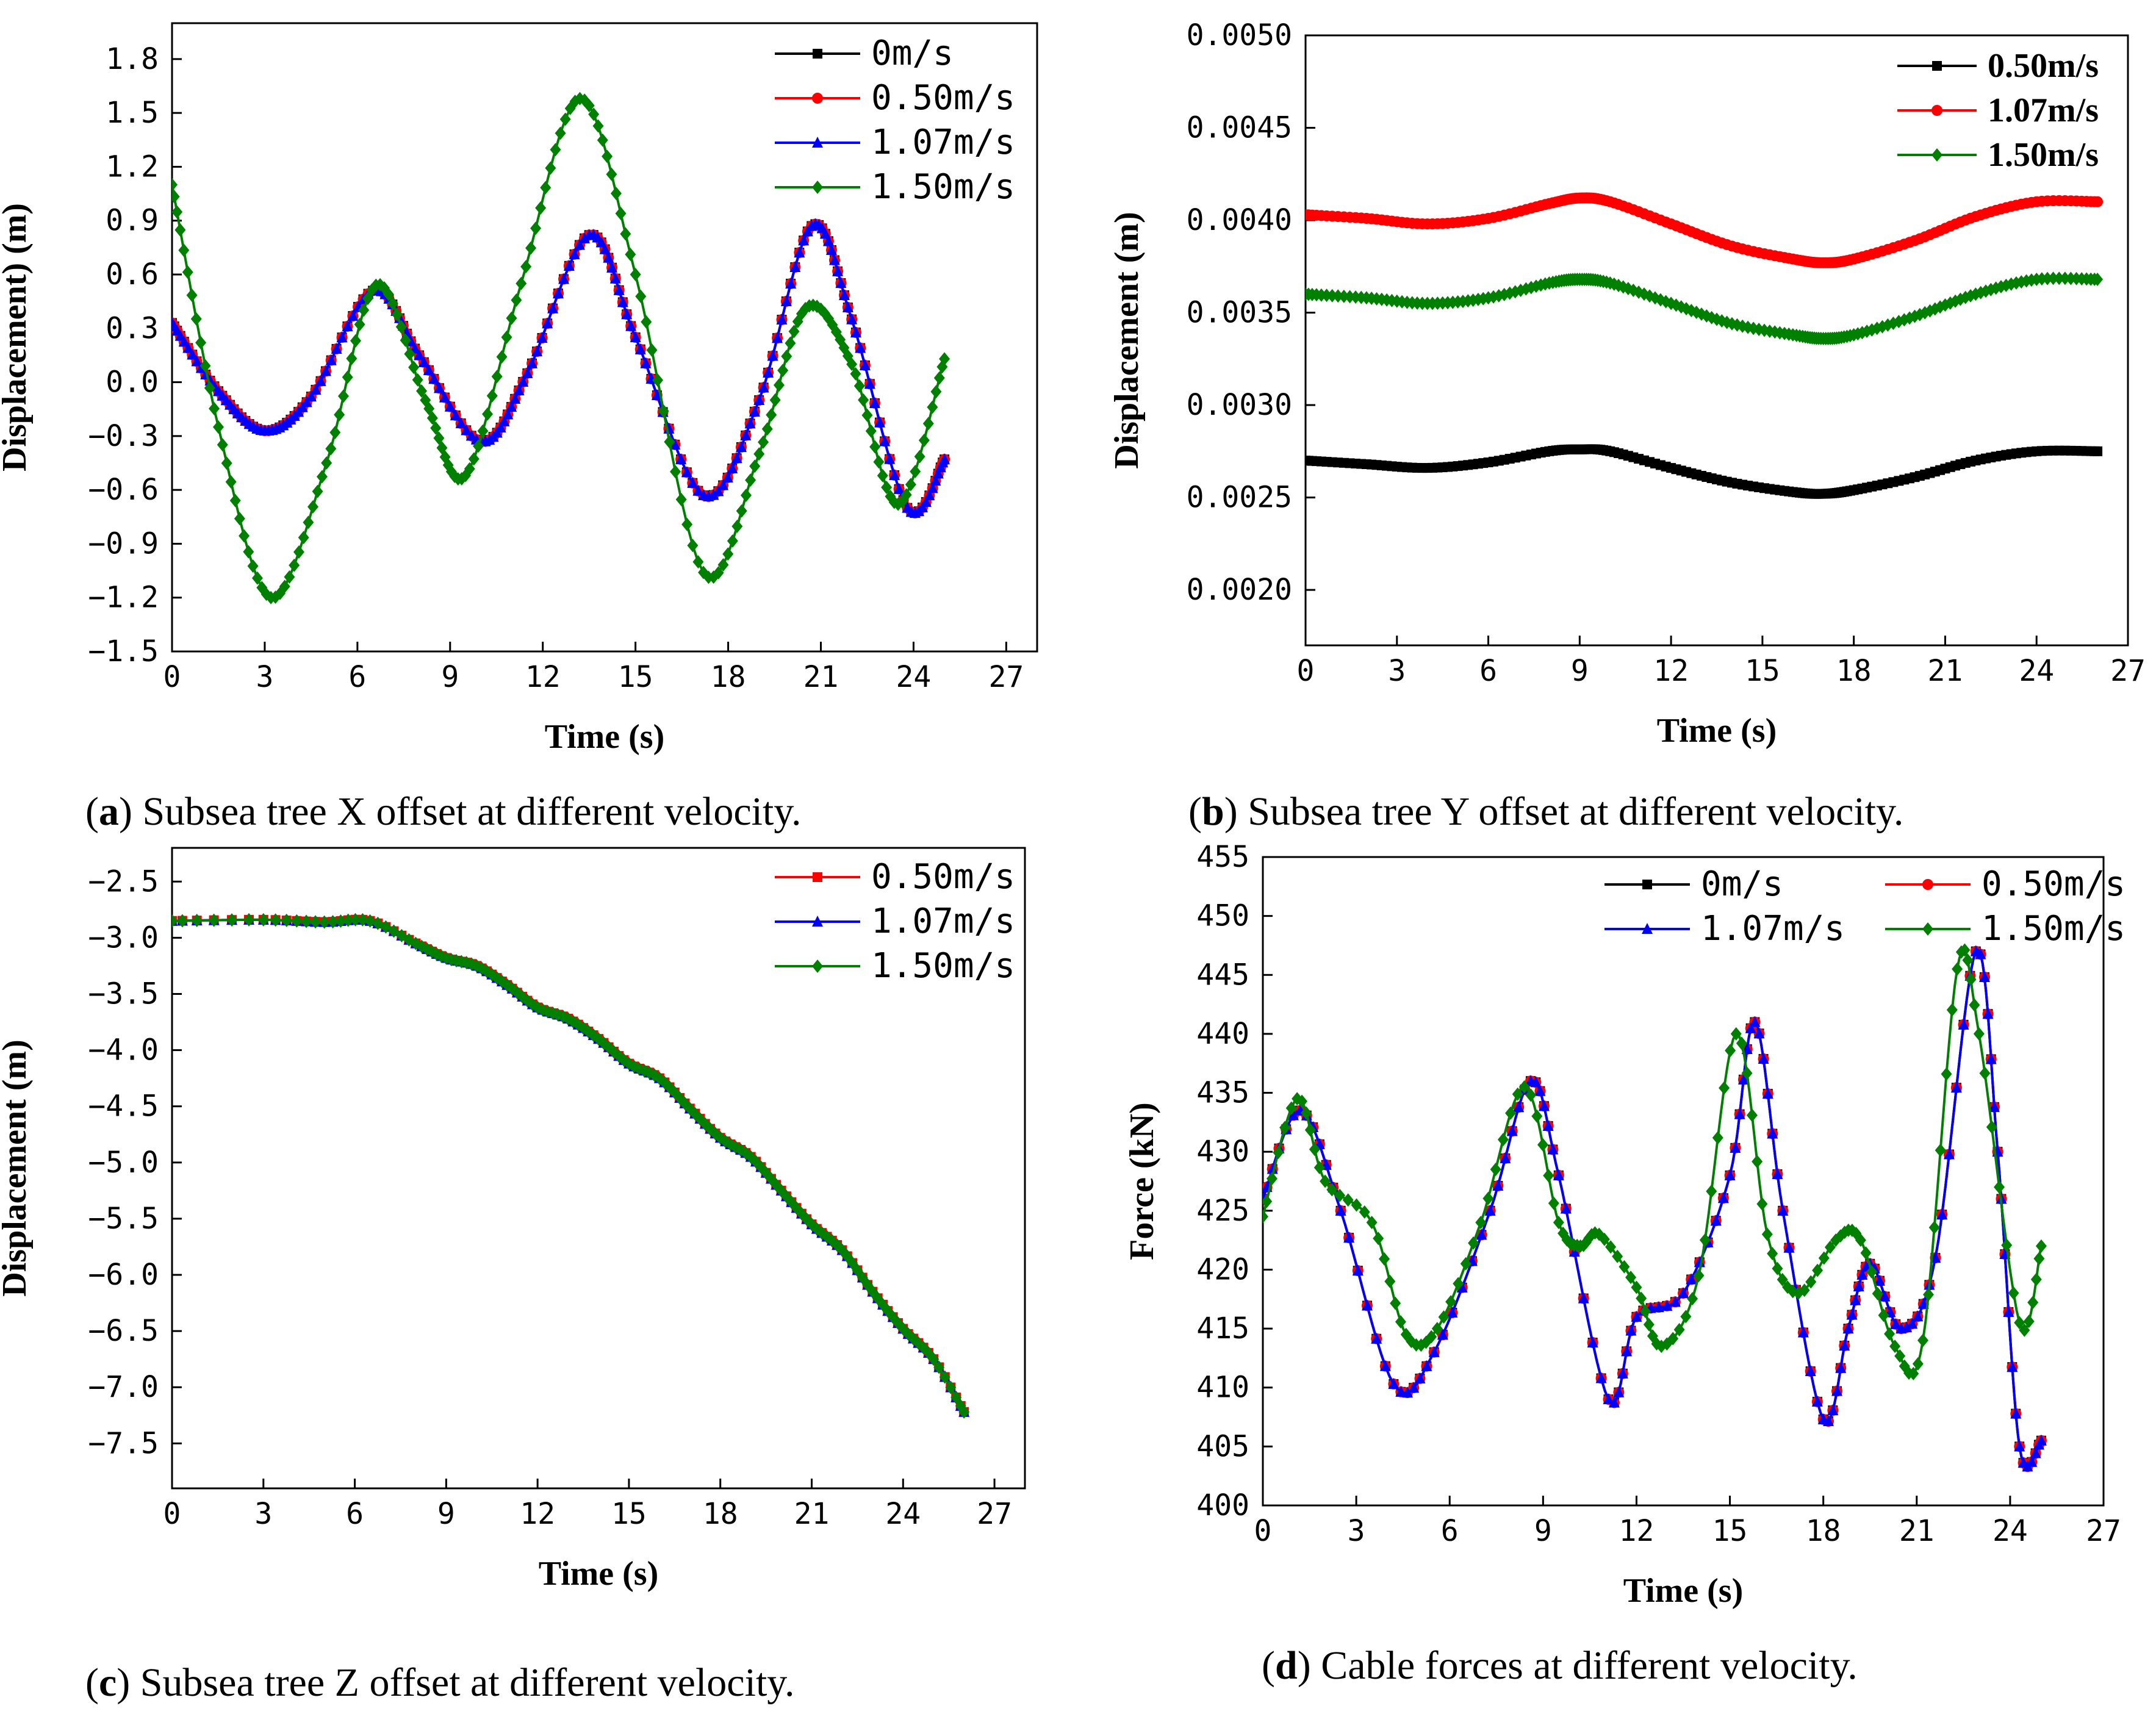  I want to click on y-tick-label: 1.5, so click(132, 113).